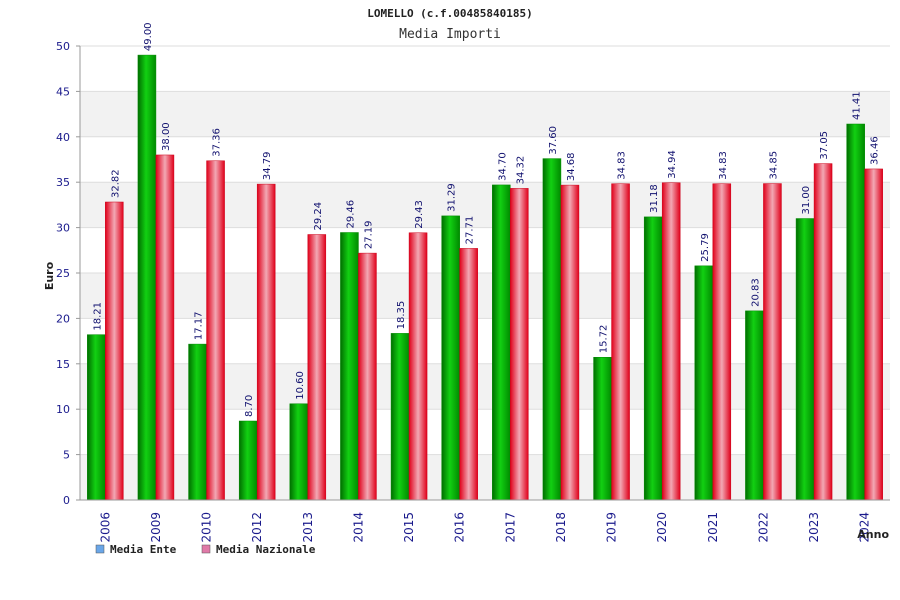 The width and height of the screenshot is (900, 600). Describe the element at coordinates (824, 145) in the screenshot. I see `value-label: 37.05` at that location.